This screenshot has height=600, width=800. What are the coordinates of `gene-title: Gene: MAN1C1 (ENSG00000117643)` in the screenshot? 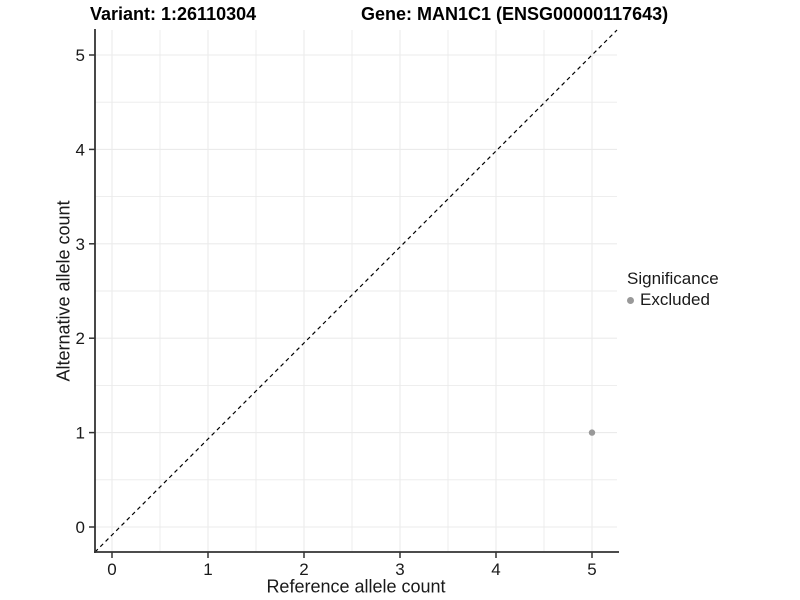 It's located at (515, 14).